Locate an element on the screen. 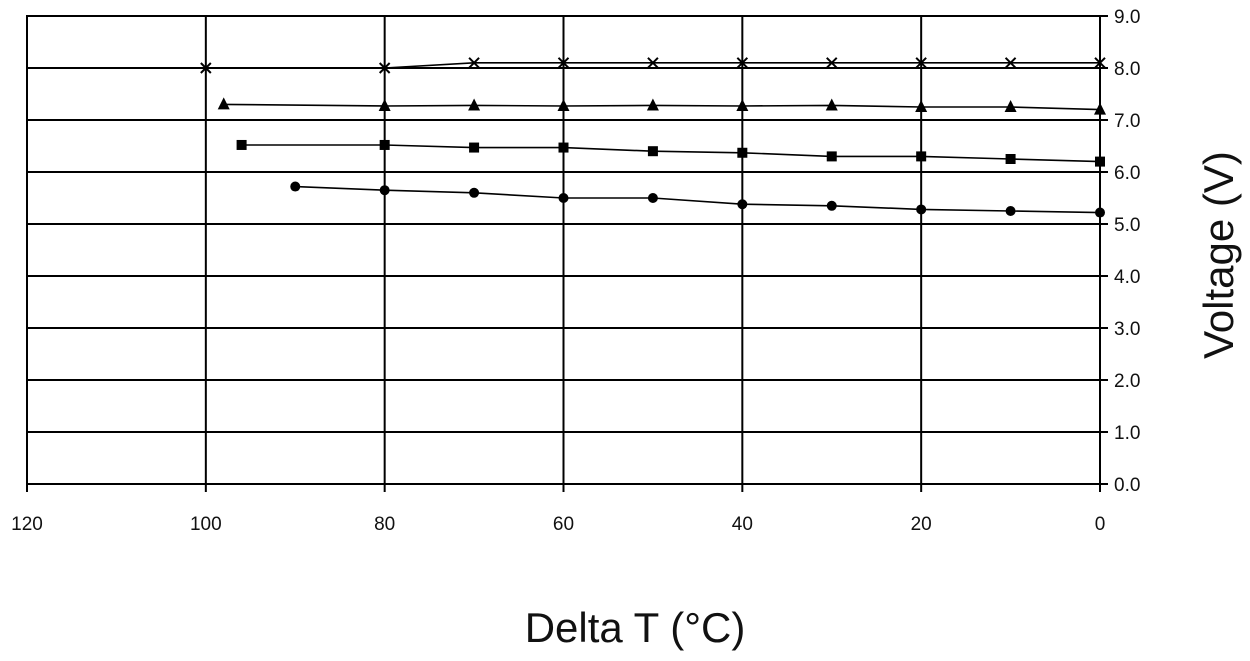  series-cross is located at coordinates (653, 65).